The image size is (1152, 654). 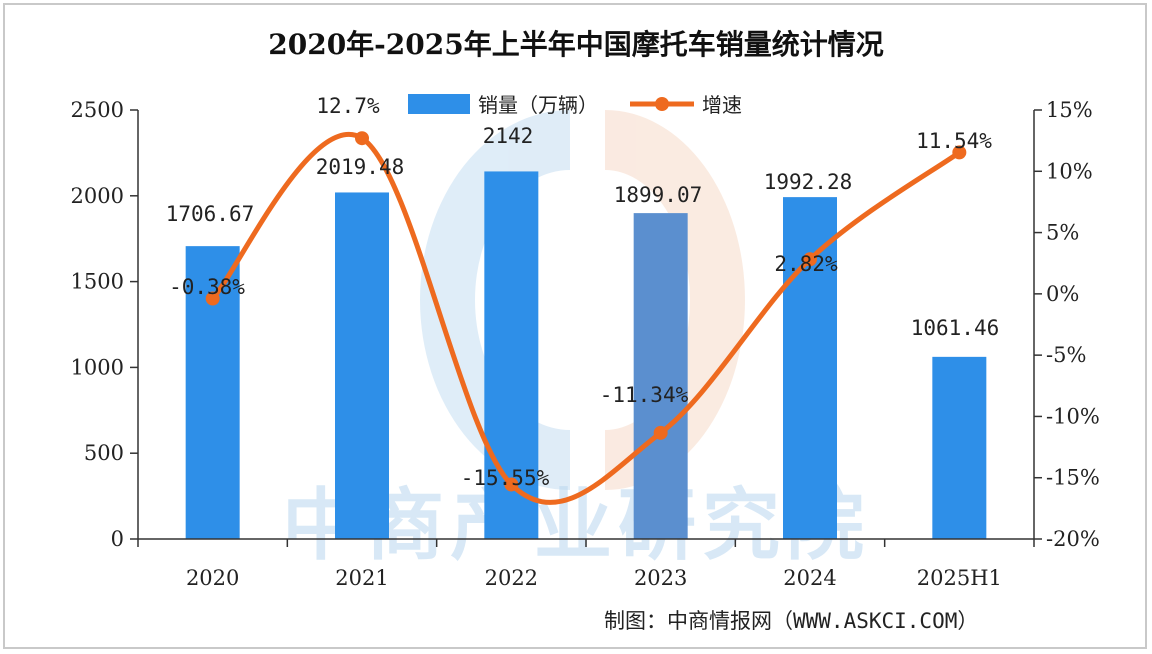 What do you see at coordinates (207, 287) in the screenshot?
I see `growth-value-label: -0.38%` at bounding box center [207, 287].